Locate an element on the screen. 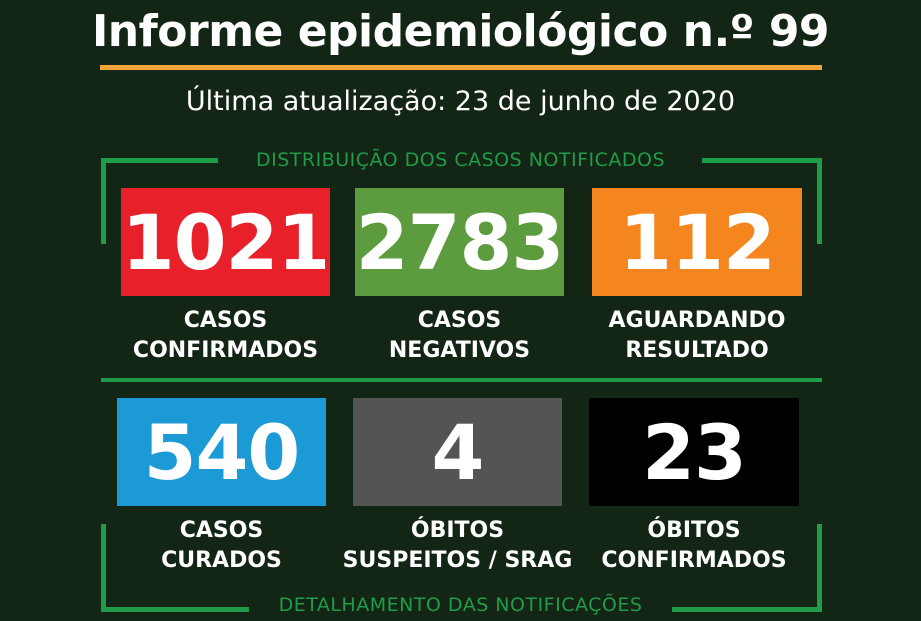 The width and height of the screenshot is (921, 621). frame-top-right-v is located at coordinates (819, 201).